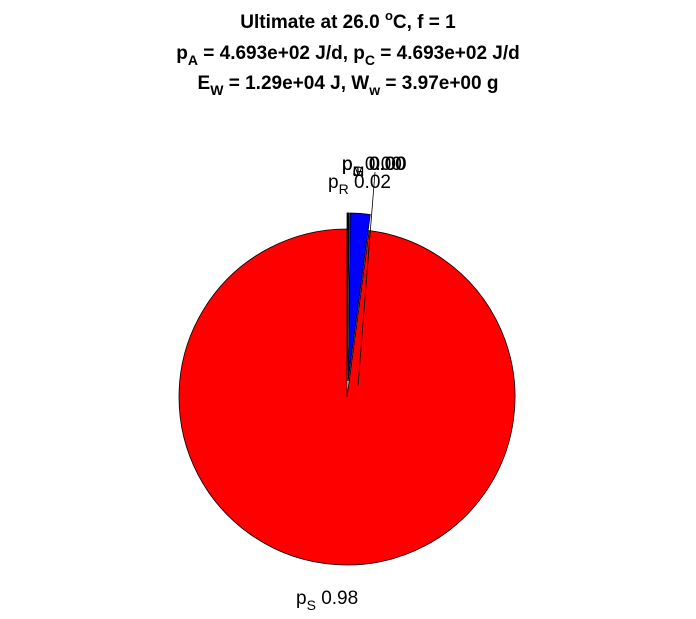 The width and height of the screenshot is (696, 619). What do you see at coordinates (359, 184) in the screenshot?
I see `pie-label-r: pR 0.02` at bounding box center [359, 184].